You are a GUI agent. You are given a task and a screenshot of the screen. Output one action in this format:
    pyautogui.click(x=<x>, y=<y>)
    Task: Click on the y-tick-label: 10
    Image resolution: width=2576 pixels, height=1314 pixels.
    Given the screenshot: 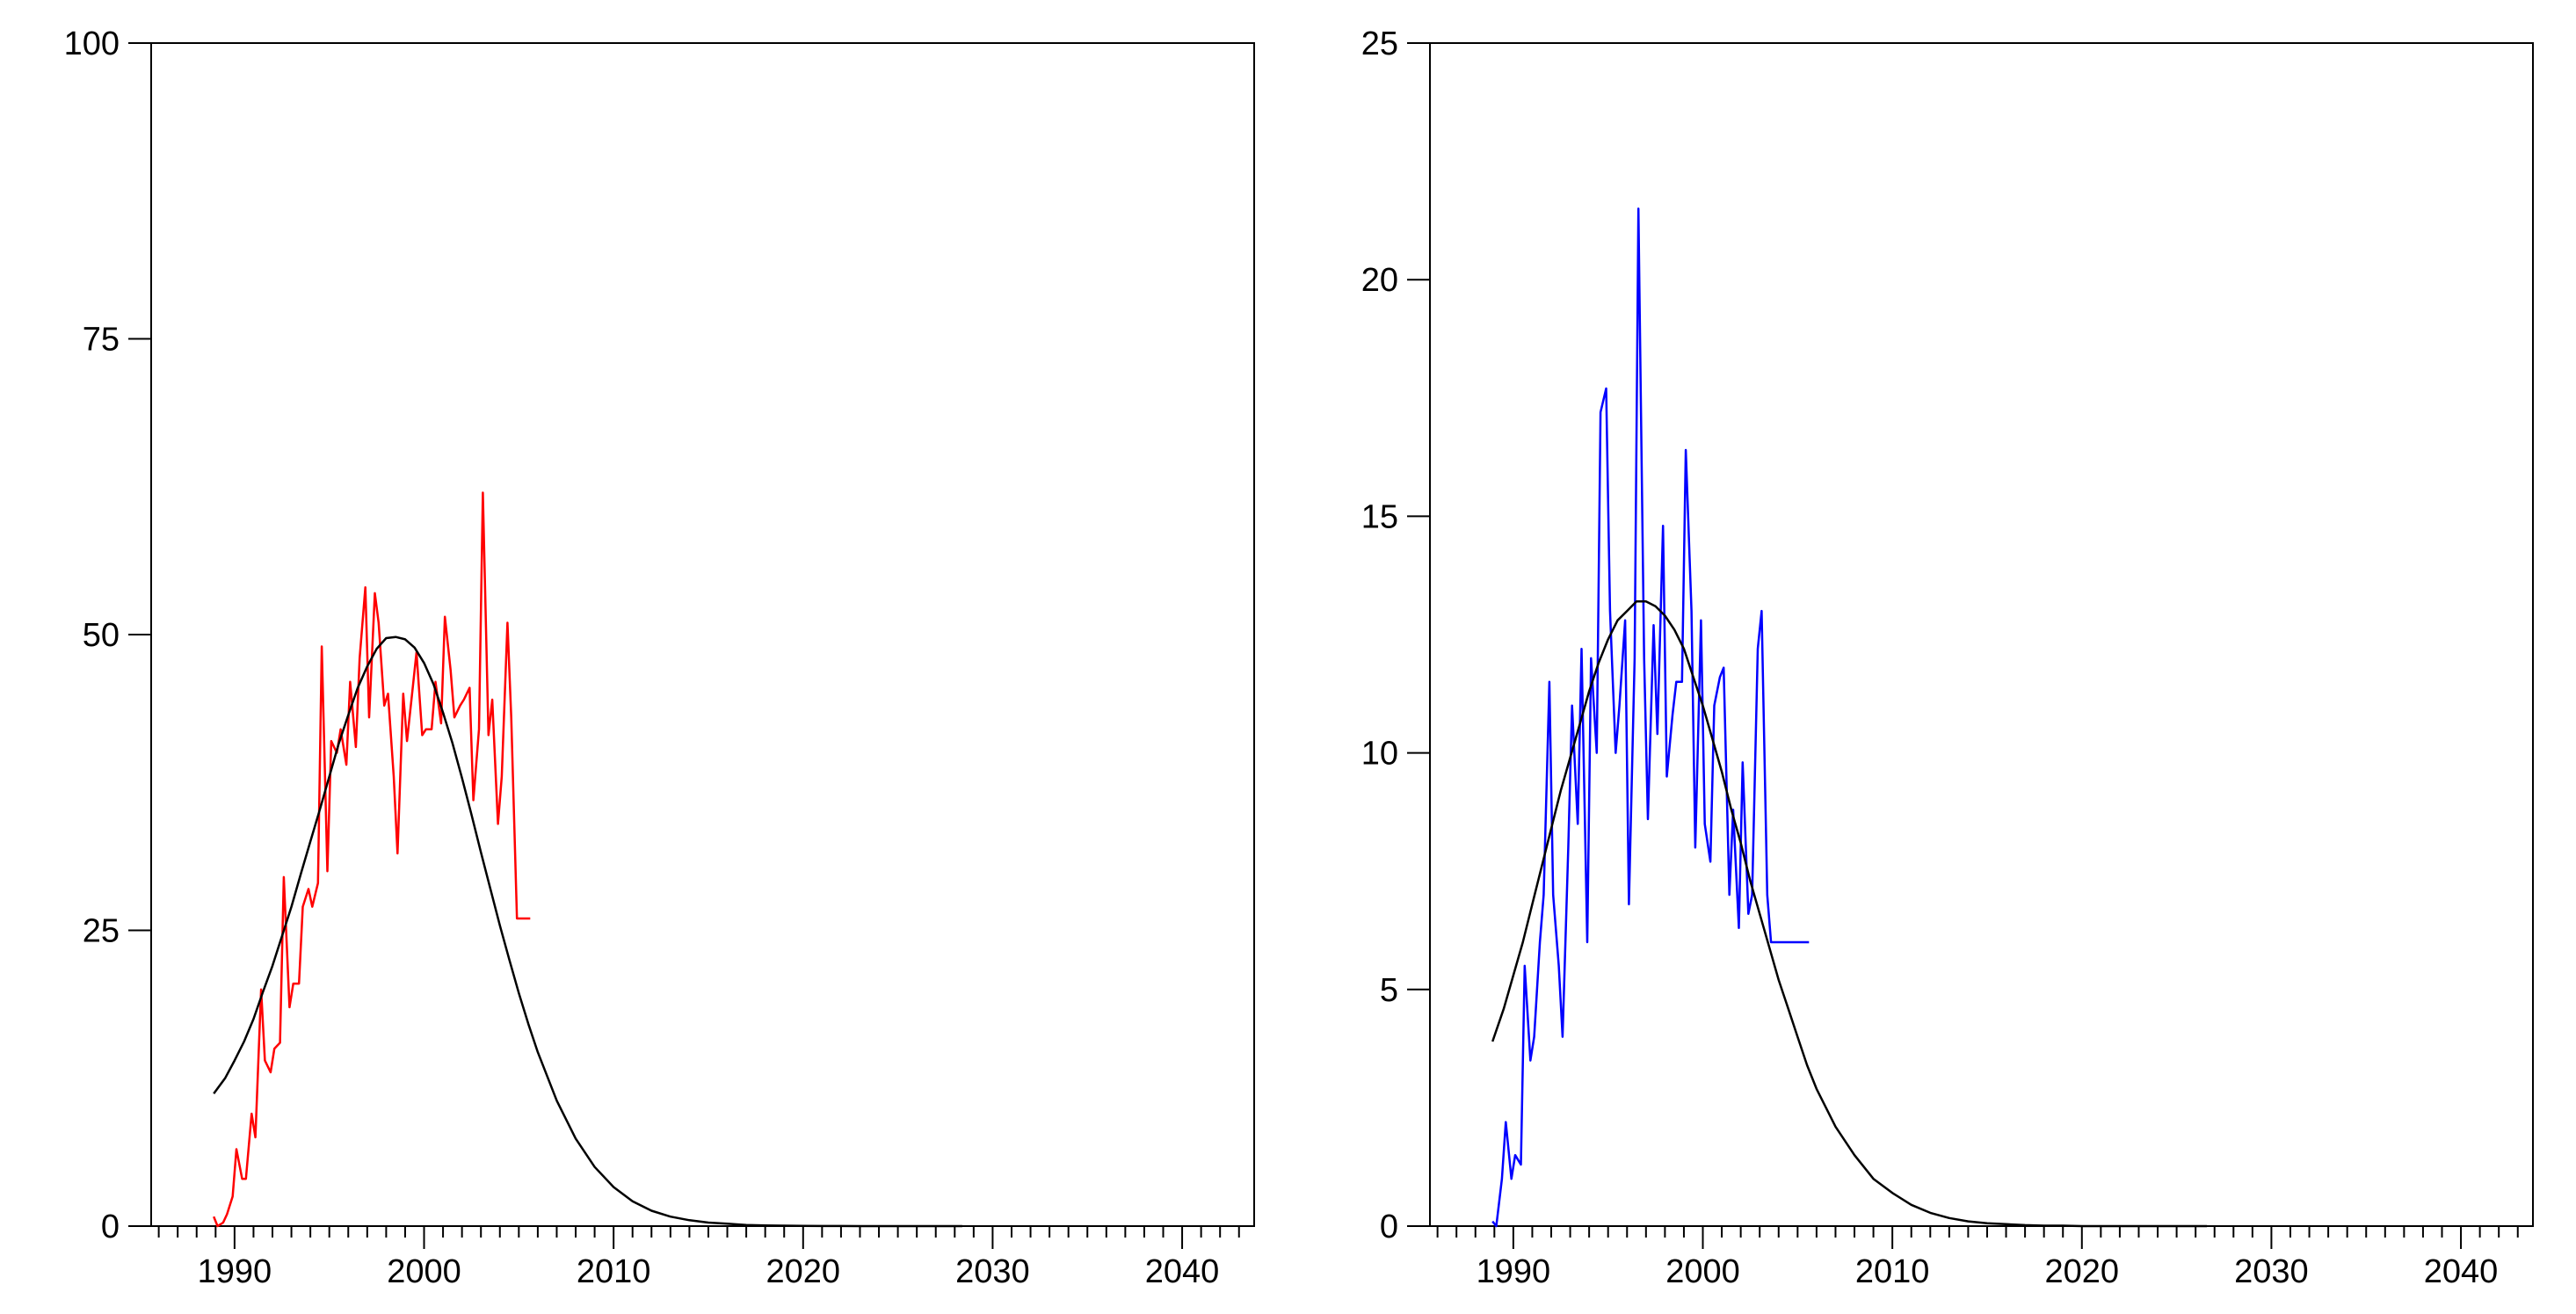 What is the action you would take?
    pyautogui.click(x=1379, y=754)
    